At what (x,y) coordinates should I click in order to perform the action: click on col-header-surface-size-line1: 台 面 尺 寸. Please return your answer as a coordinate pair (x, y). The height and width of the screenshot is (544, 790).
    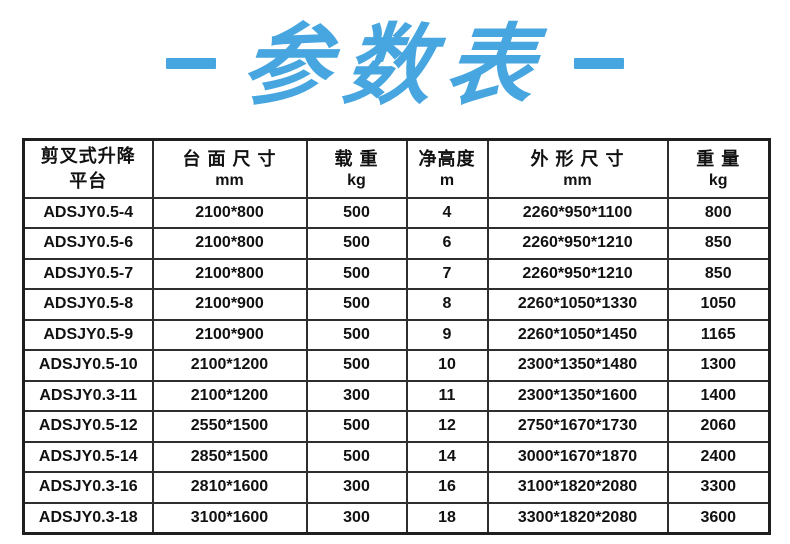
    Looking at the image, I should click on (229, 159).